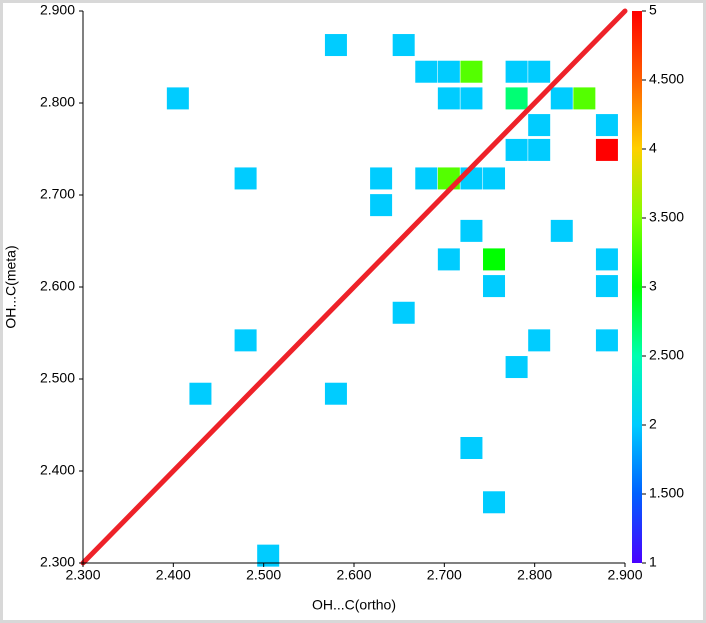 Image resolution: width=706 pixels, height=623 pixels. Describe the element at coordinates (653, 424) in the screenshot. I see `colorbar-tick-label: 2` at that location.